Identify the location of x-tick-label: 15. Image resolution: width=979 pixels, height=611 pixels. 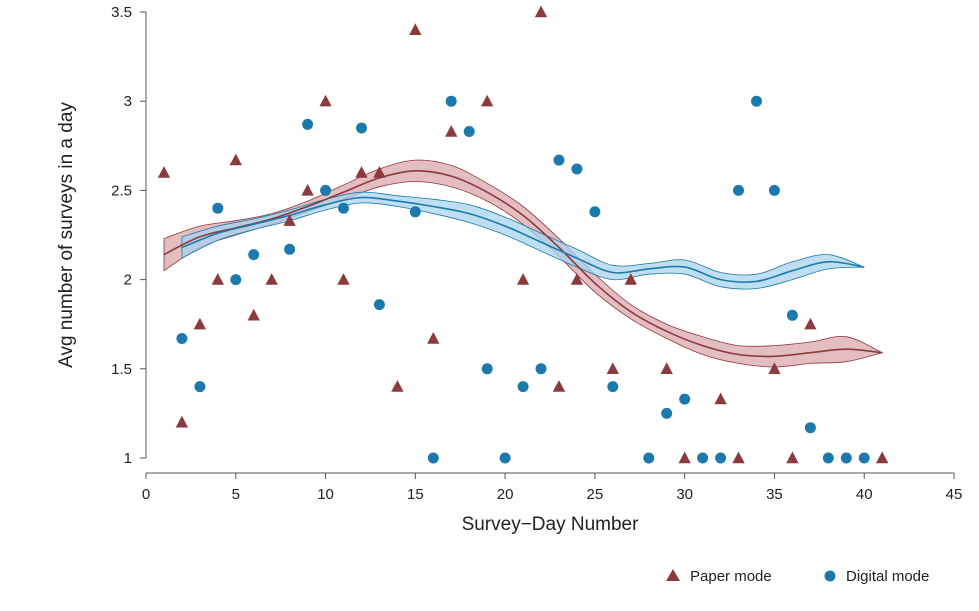
(415, 494).